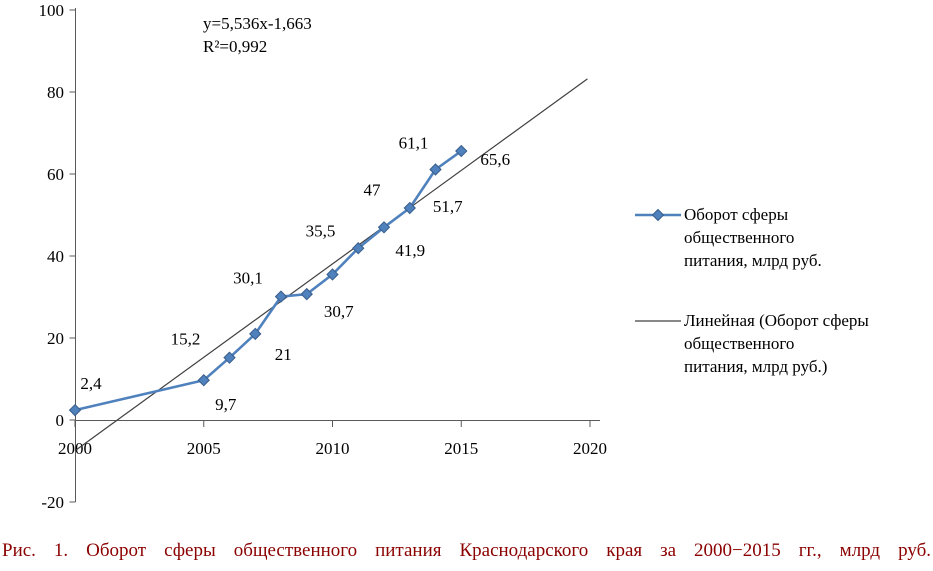  I want to click on equation-line: y=5,536x-1,663, so click(257, 23).